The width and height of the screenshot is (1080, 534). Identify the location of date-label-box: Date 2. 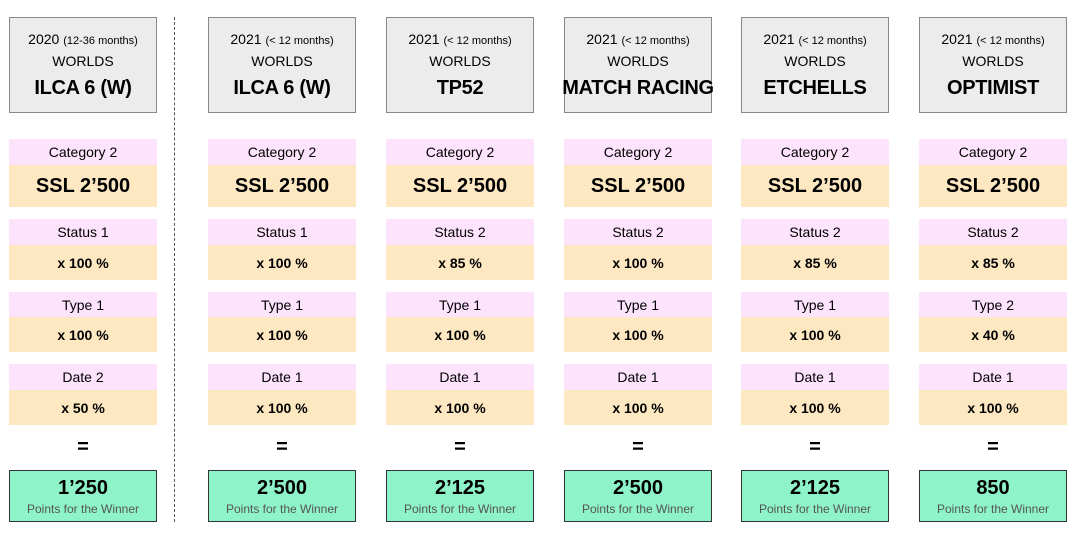
(83, 377).